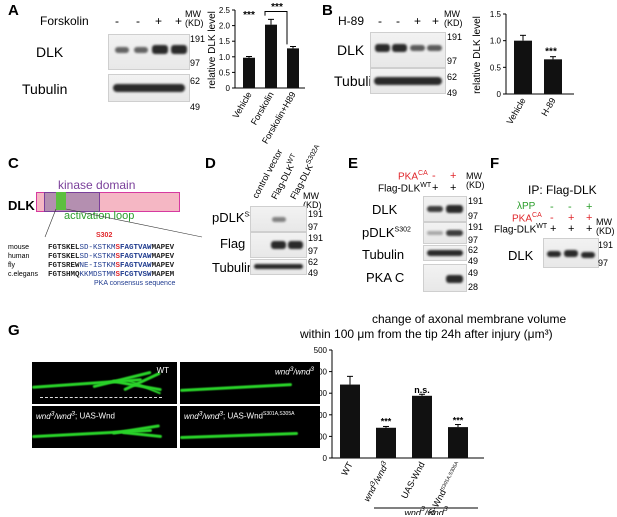 Image resolution: width=617 pixels, height=517 pixels. What do you see at coordinates (97, 266) in the screenshot?
I see `sequence-segment: NE-ISTKM` at bounding box center [97, 266].